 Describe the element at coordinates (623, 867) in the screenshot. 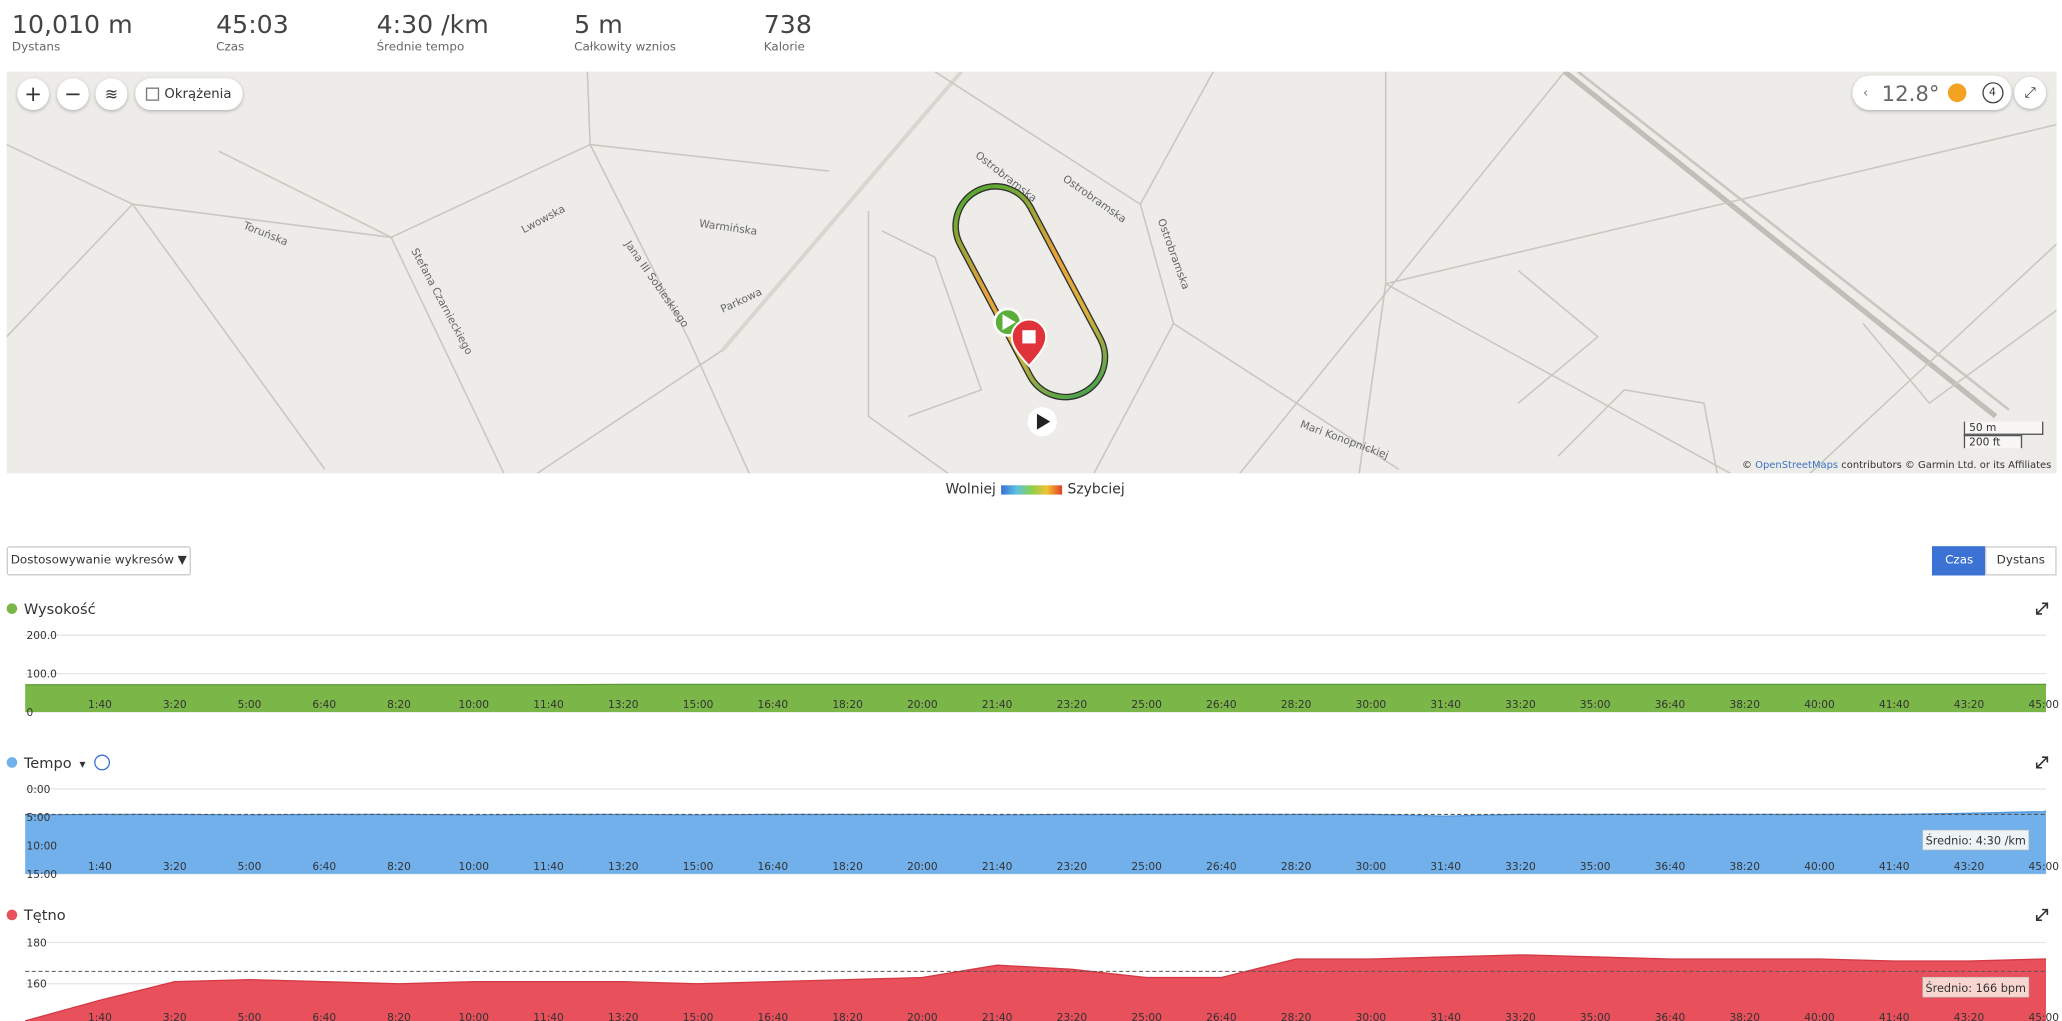

I see `x-tick-label: 13:20` at that location.